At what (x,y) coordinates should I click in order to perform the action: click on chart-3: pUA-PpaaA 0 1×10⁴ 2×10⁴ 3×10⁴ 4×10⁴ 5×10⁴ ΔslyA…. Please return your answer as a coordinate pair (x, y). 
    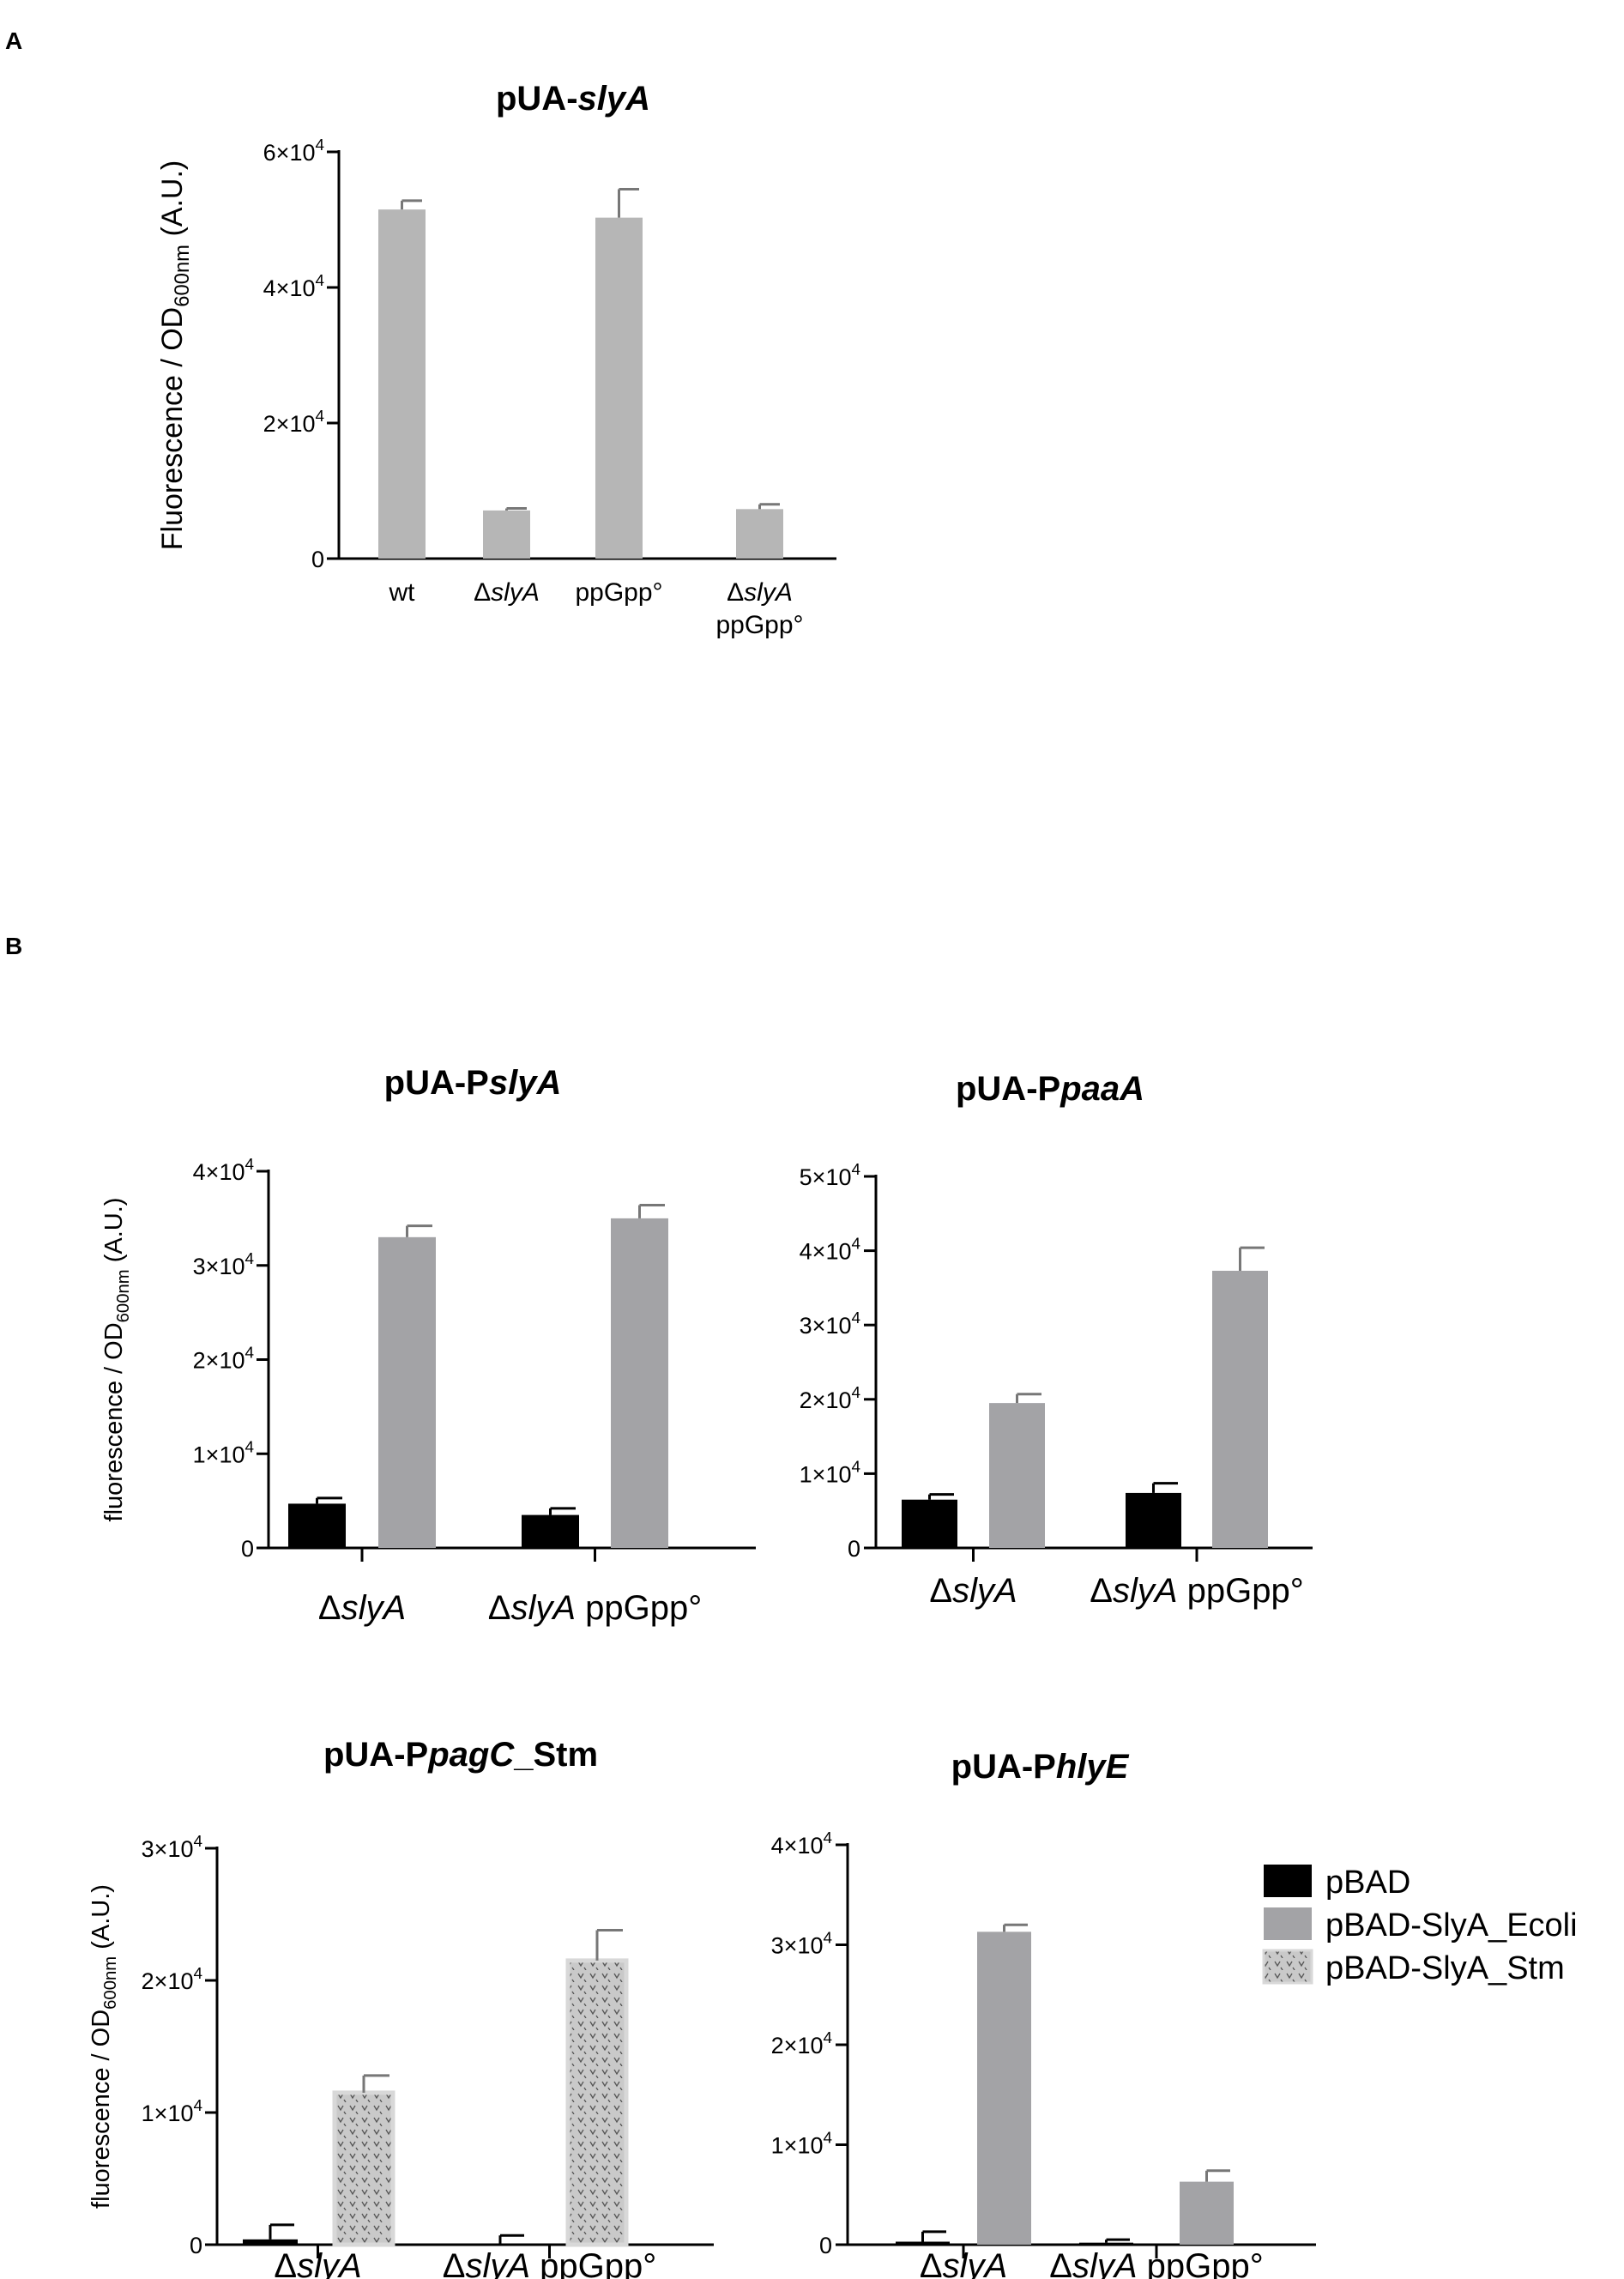
    Looking at the image, I should click on (1056, 1340).